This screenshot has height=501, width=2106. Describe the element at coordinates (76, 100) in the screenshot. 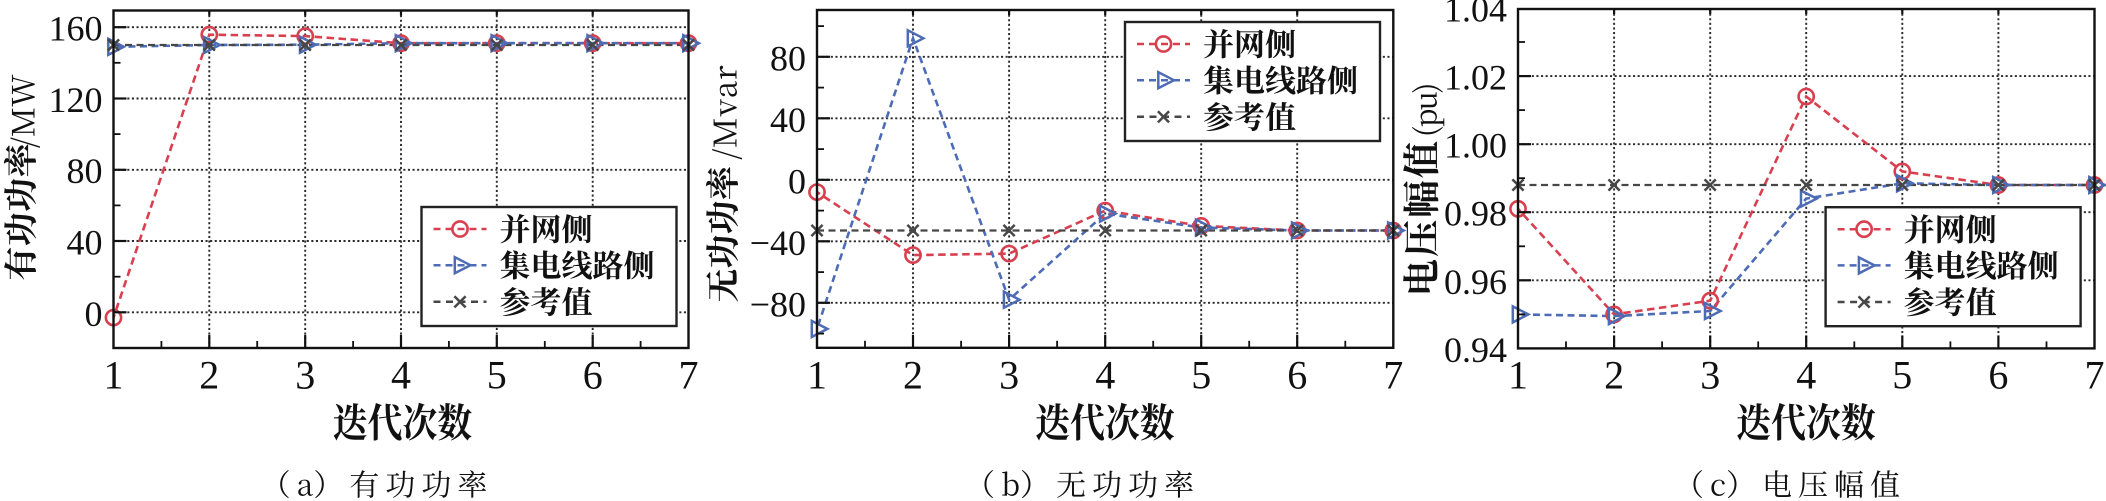

I see `svg-text: 120` at that location.